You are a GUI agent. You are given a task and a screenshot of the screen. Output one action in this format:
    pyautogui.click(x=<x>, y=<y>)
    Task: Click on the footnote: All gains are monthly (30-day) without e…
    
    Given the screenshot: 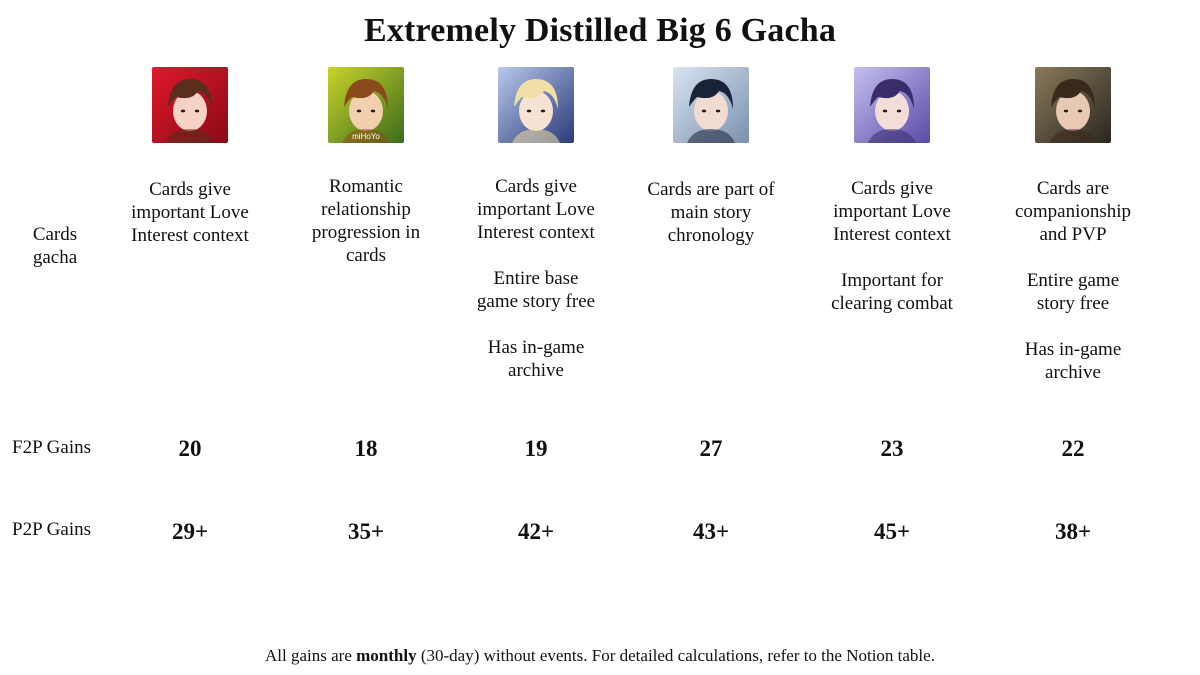 What is the action you would take?
    pyautogui.click(x=600, y=656)
    